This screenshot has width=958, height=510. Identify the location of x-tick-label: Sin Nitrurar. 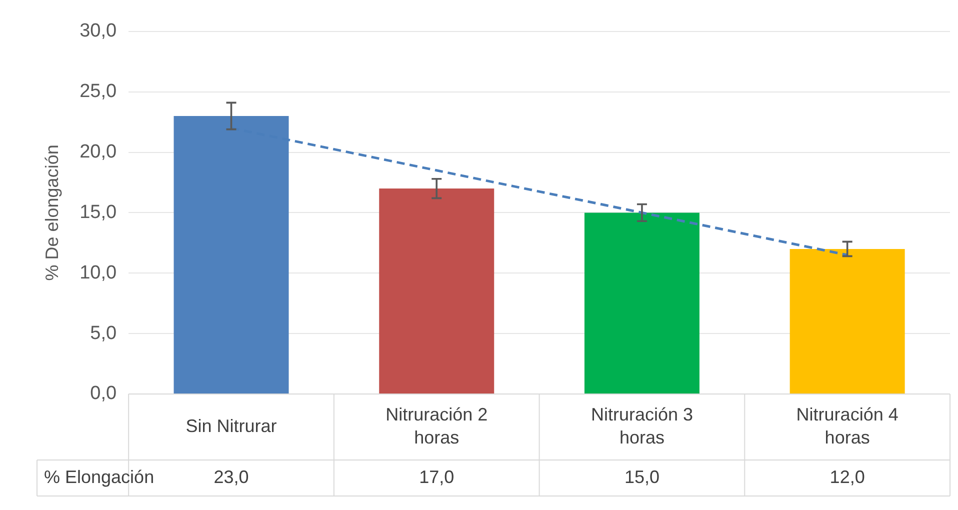
(231, 426).